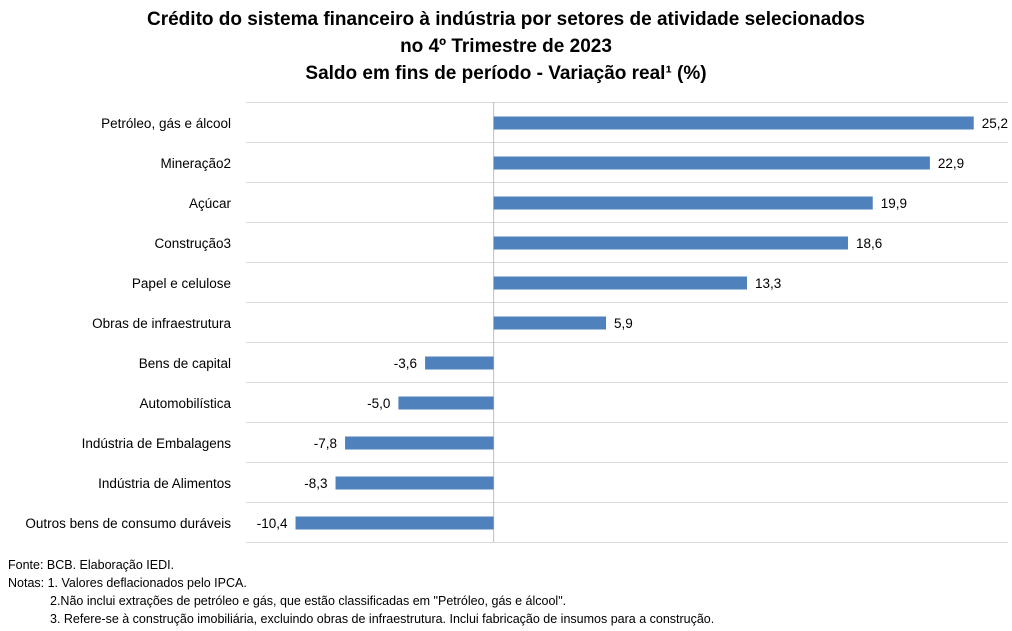  I want to click on category-label: Construção3, so click(192, 243).